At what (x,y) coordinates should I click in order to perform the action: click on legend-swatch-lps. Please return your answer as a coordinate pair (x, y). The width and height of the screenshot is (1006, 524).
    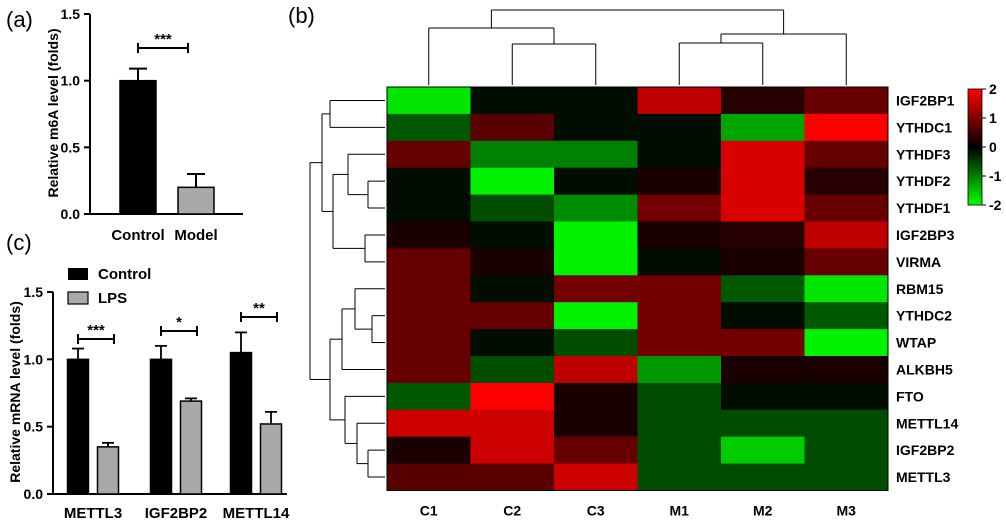
    Looking at the image, I should click on (78, 298).